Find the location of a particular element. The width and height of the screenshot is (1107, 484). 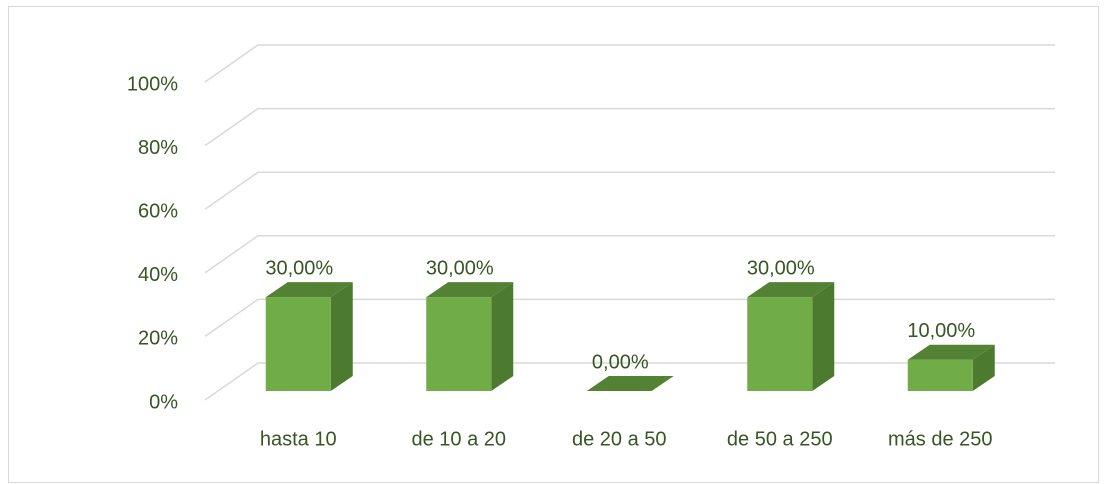

x-tick-label: de 20 a 50 is located at coordinates (619, 439).